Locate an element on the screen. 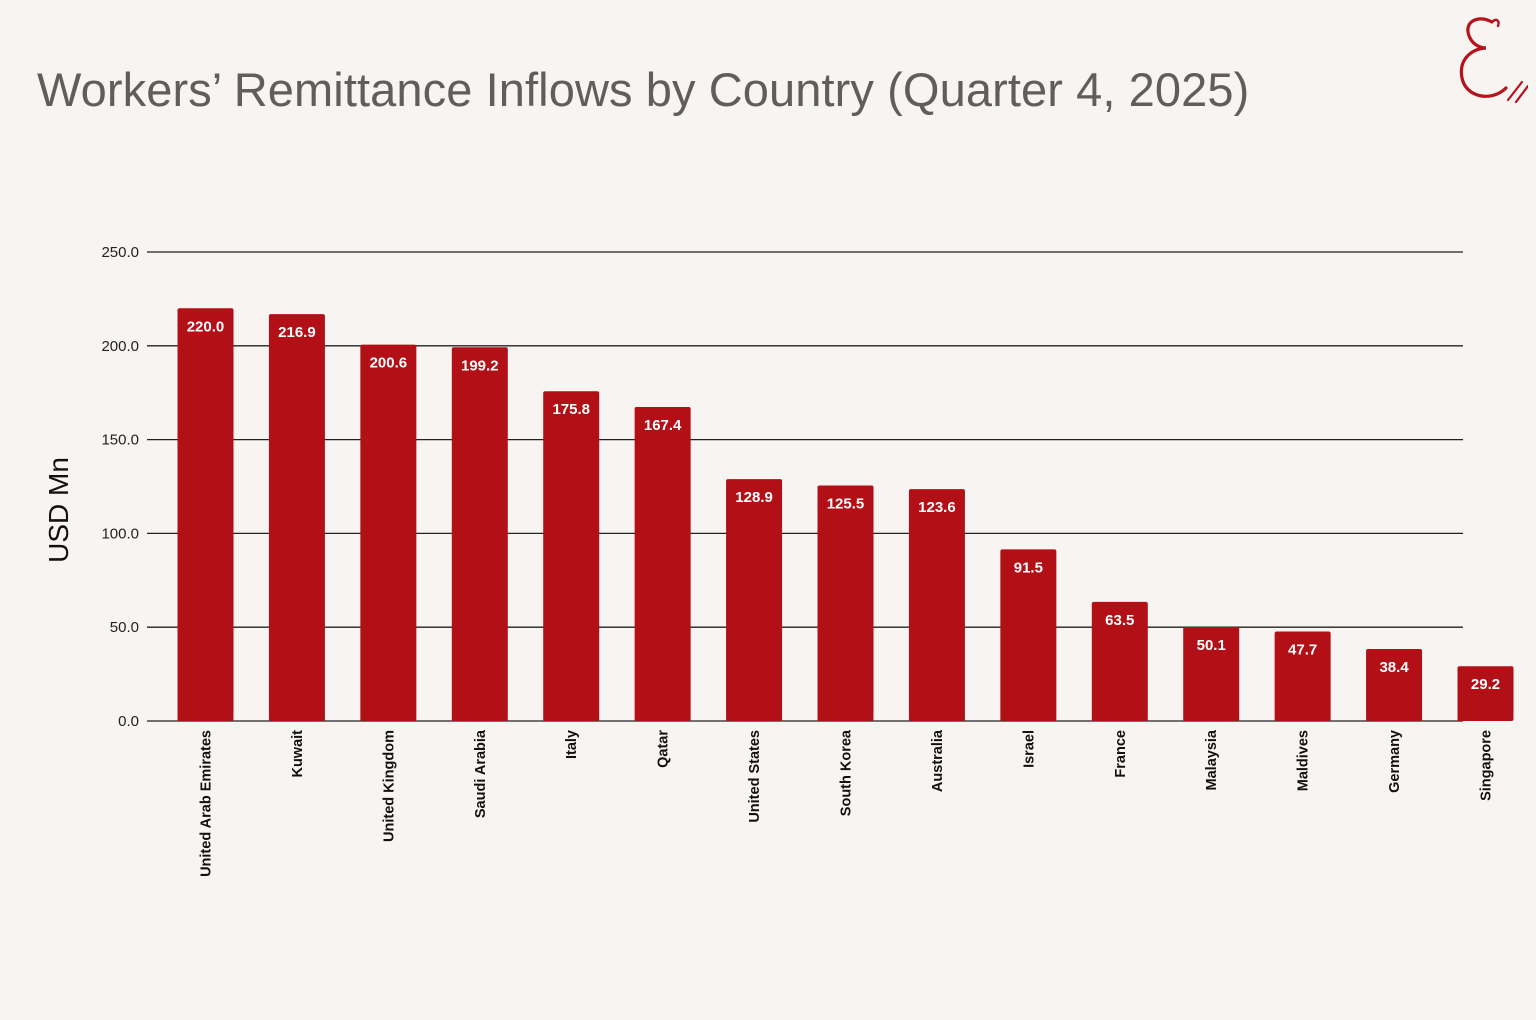 The width and height of the screenshot is (1536, 1020). bar-value-label: 91.5 is located at coordinates (1028, 567).